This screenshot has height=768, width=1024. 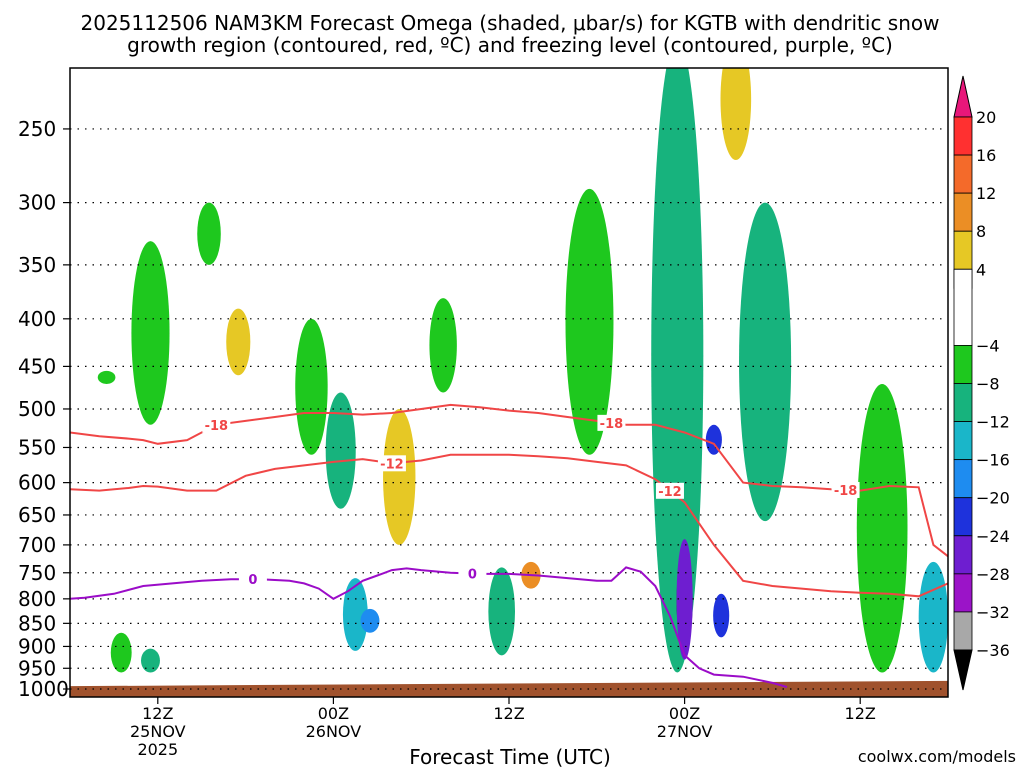 What do you see at coordinates (37, 265) in the screenshot?
I see `y-tick-label: 350` at bounding box center [37, 265].